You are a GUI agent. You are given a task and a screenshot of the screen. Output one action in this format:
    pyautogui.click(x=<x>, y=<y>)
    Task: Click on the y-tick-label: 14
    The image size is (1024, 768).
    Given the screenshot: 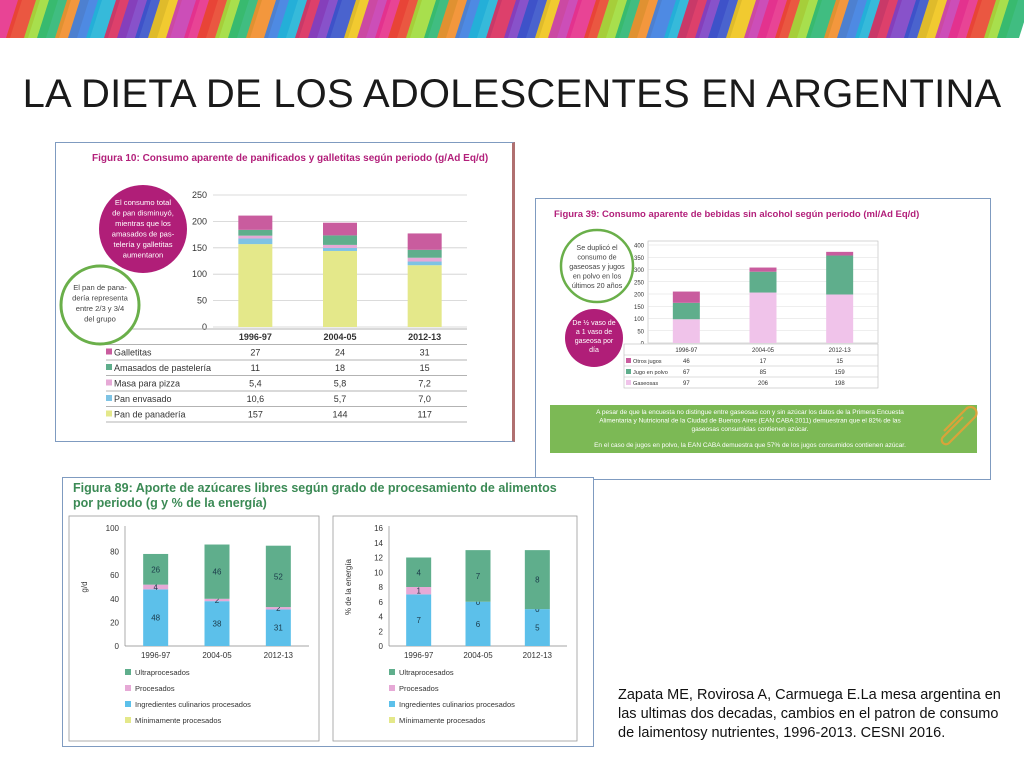 What is the action you would take?
    pyautogui.click(x=378, y=543)
    